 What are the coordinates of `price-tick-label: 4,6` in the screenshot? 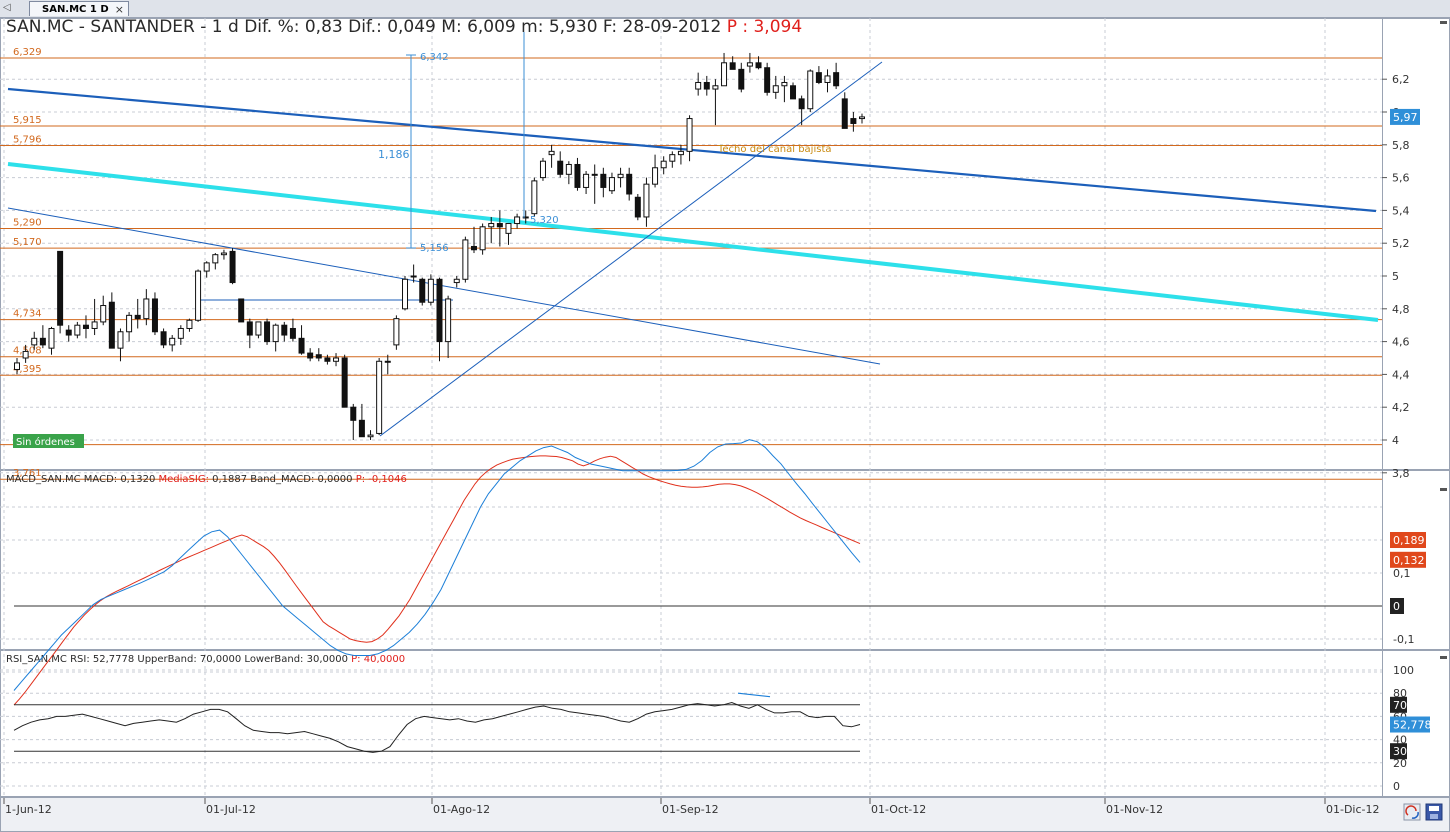 It's located at (1401, 342).